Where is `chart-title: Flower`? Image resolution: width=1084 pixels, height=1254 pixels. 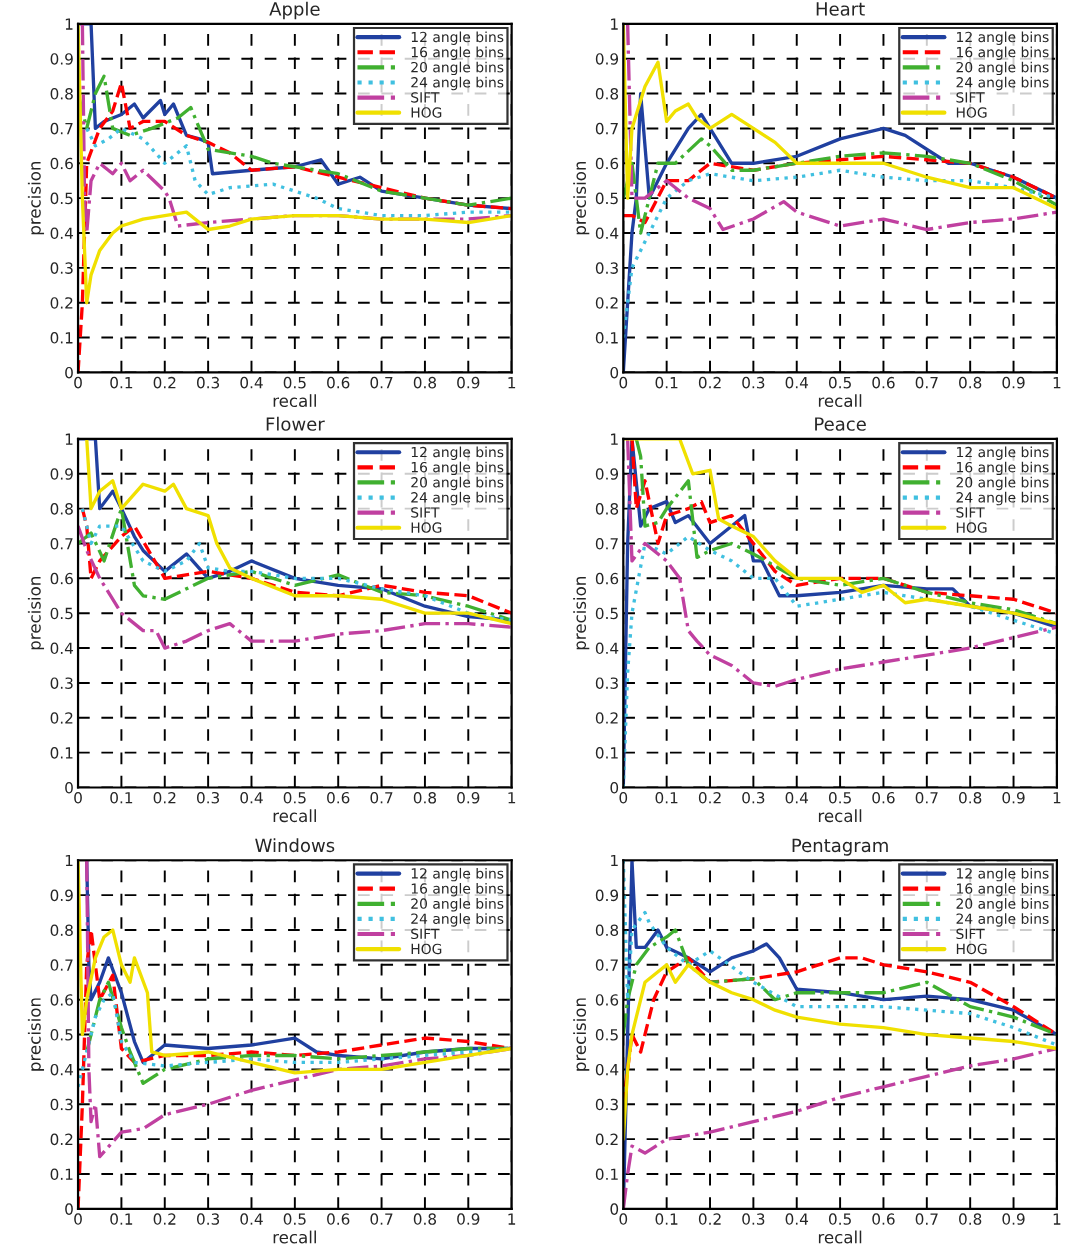 chart-title: Flower is located at coordinates (295, 423).